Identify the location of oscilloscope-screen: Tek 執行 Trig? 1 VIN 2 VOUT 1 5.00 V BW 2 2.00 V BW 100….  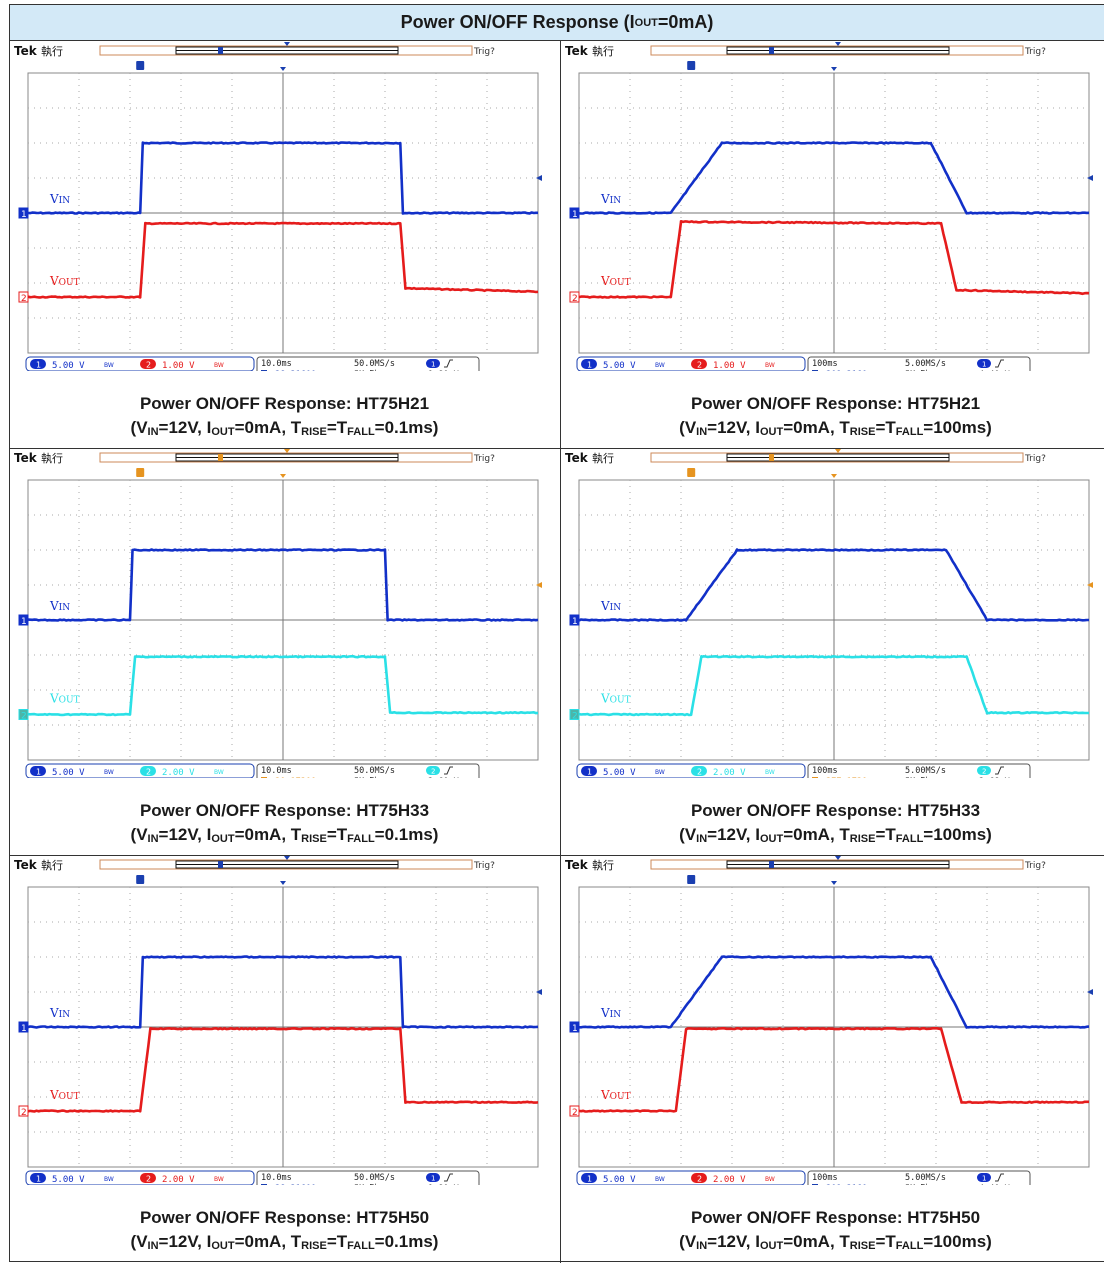
(829, 1020).